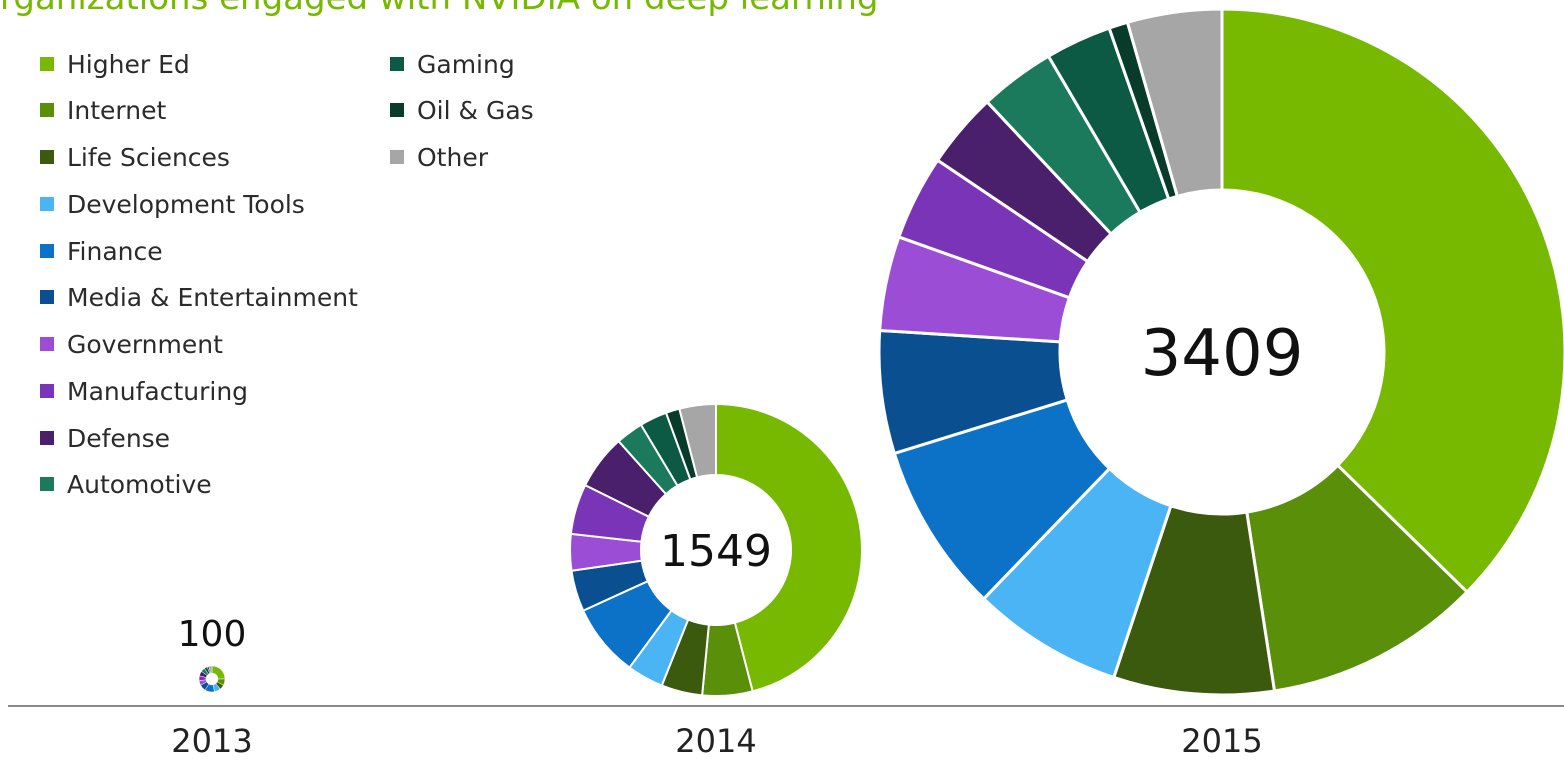 The width and height of the screenshot is (1564, 760). I want to click on legend-item-higher-ed: Higher Ed, so click(115, 64).